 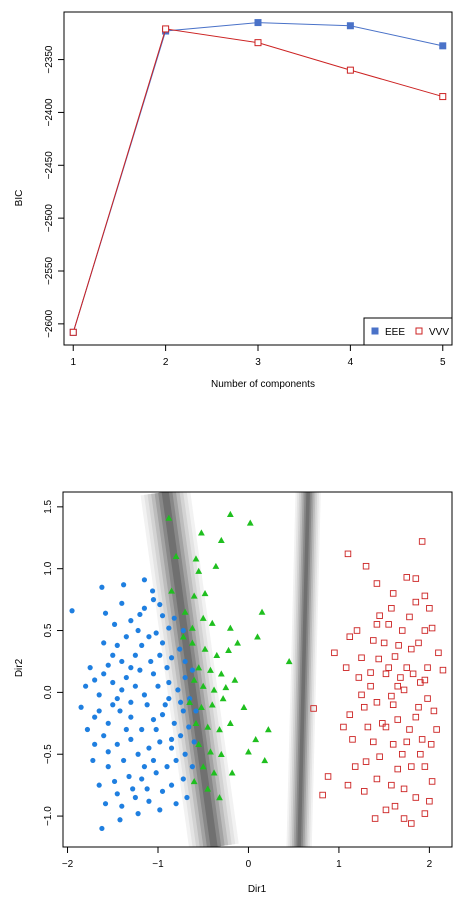 I want to click on dir-x-axis-label: Dir1, so click(x=257, y=889).